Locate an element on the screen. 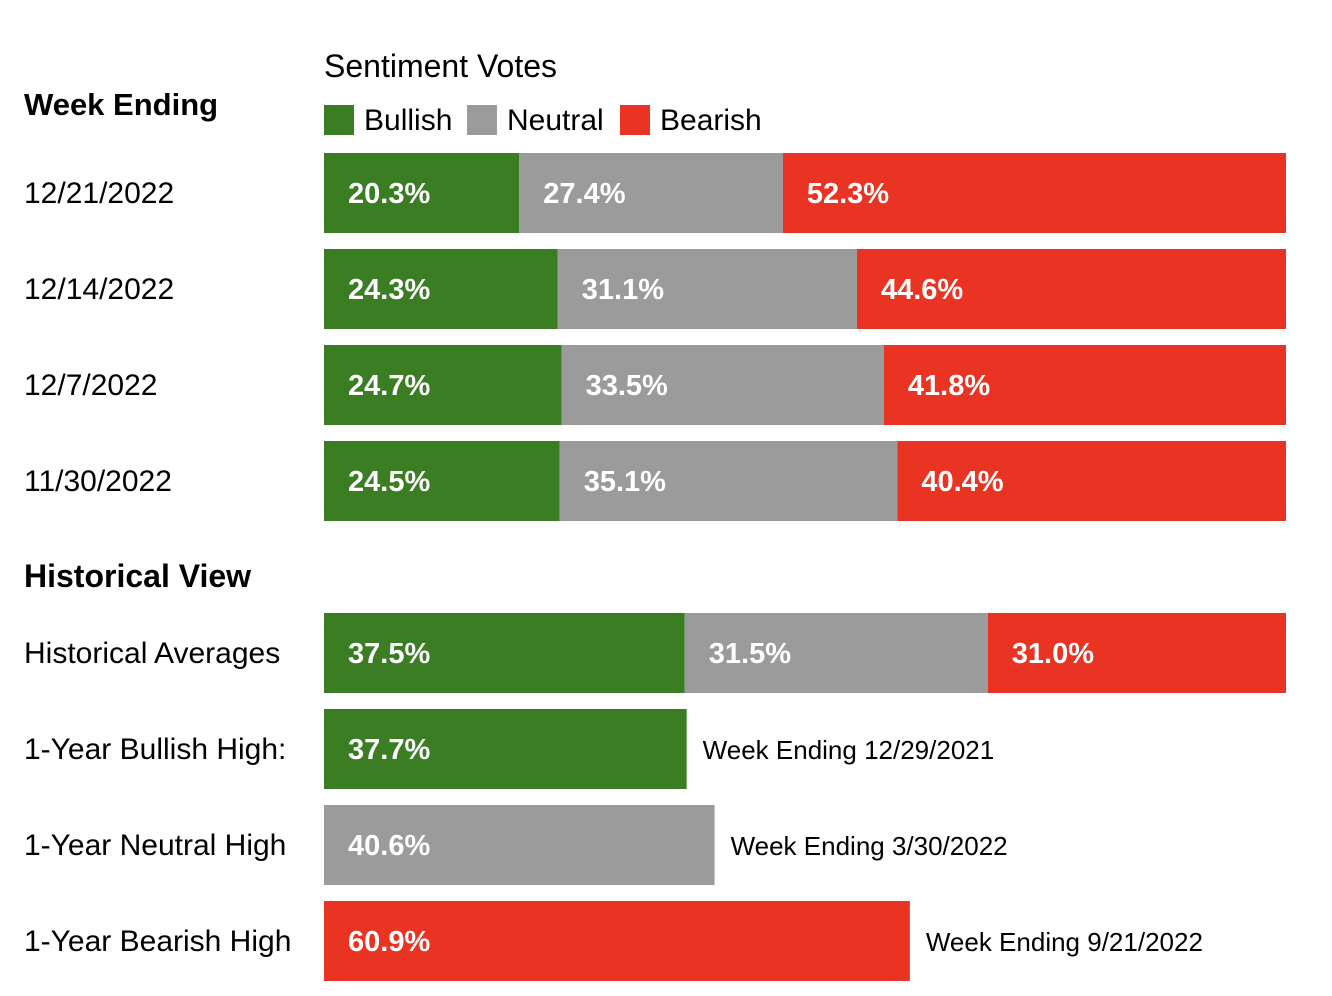 This screenshot has width=1332, height=996. legend-label-neutral: Neutral is located at coordinates (555, 120).